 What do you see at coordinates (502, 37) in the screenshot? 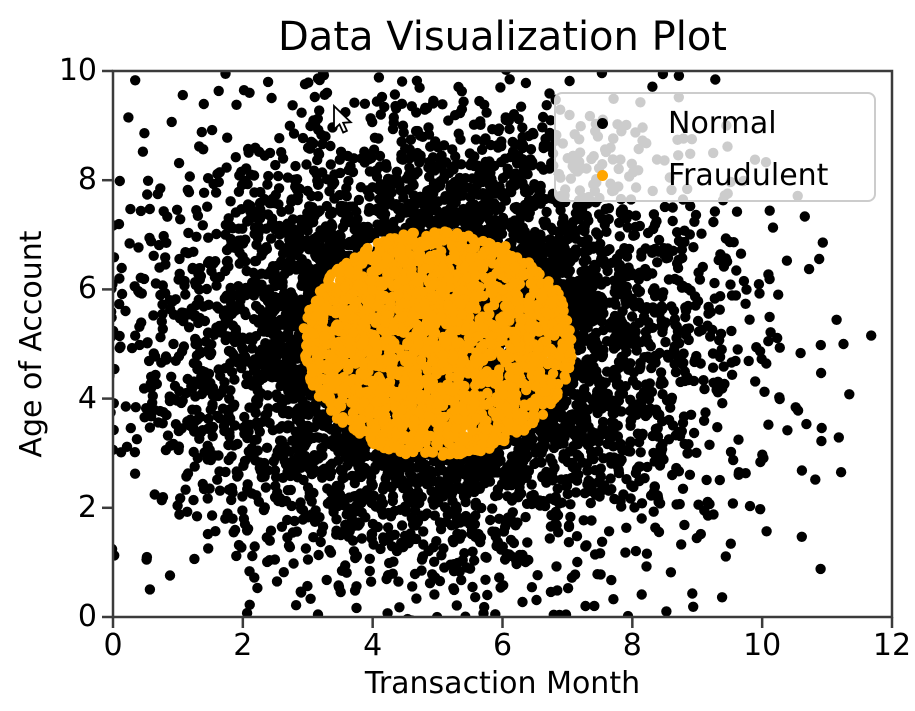
I see `chart-title: Data Visualization Plot` at bounding box center [502, 37].